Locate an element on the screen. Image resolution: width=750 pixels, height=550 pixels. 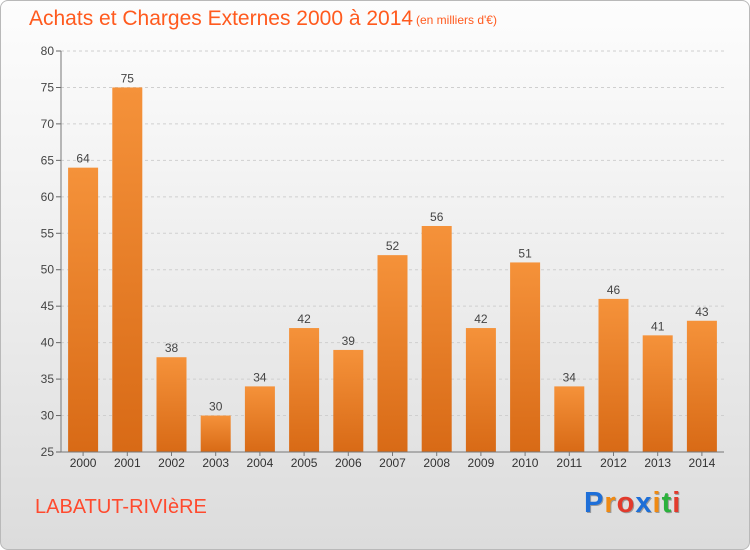
brand-letter: o is located at coordinates (626, 503).